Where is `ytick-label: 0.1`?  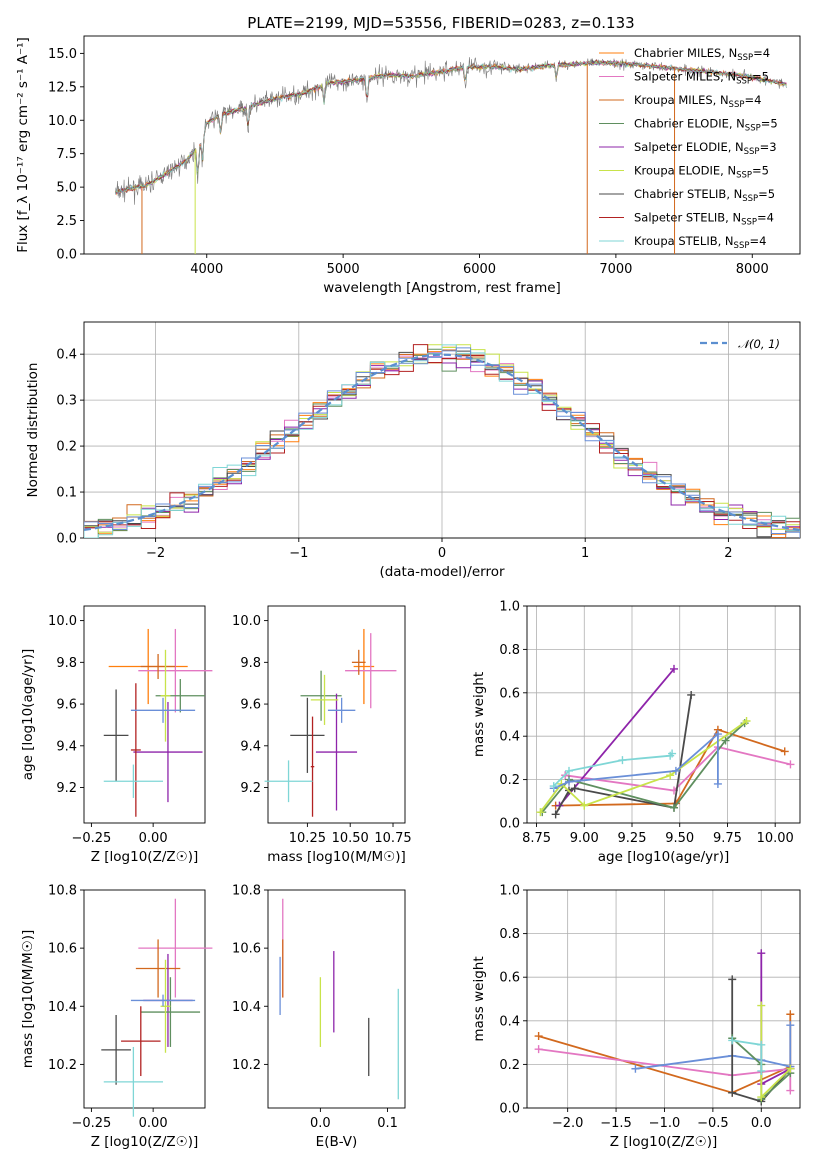
ytick-label: 0.1 is located at coordinates (66, 493).